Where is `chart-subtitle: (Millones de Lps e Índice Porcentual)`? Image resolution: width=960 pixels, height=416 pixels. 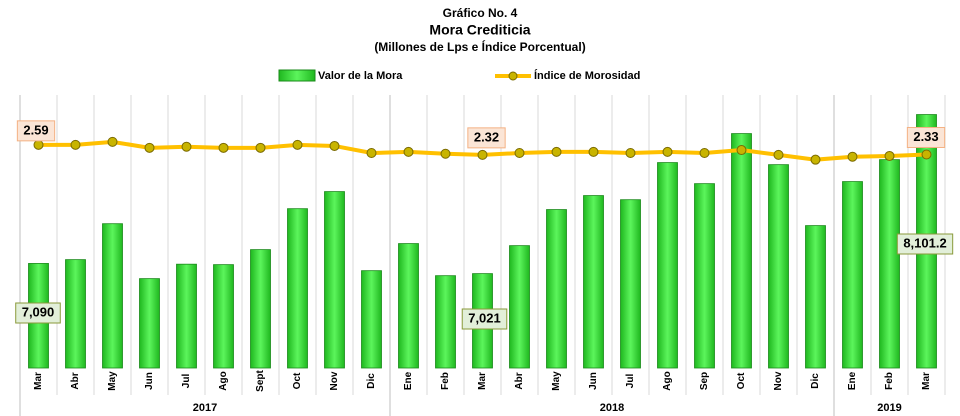
chart-subtitle: (Millones de Lps e Índice Porcentual) is located at coordinates (479, 46).